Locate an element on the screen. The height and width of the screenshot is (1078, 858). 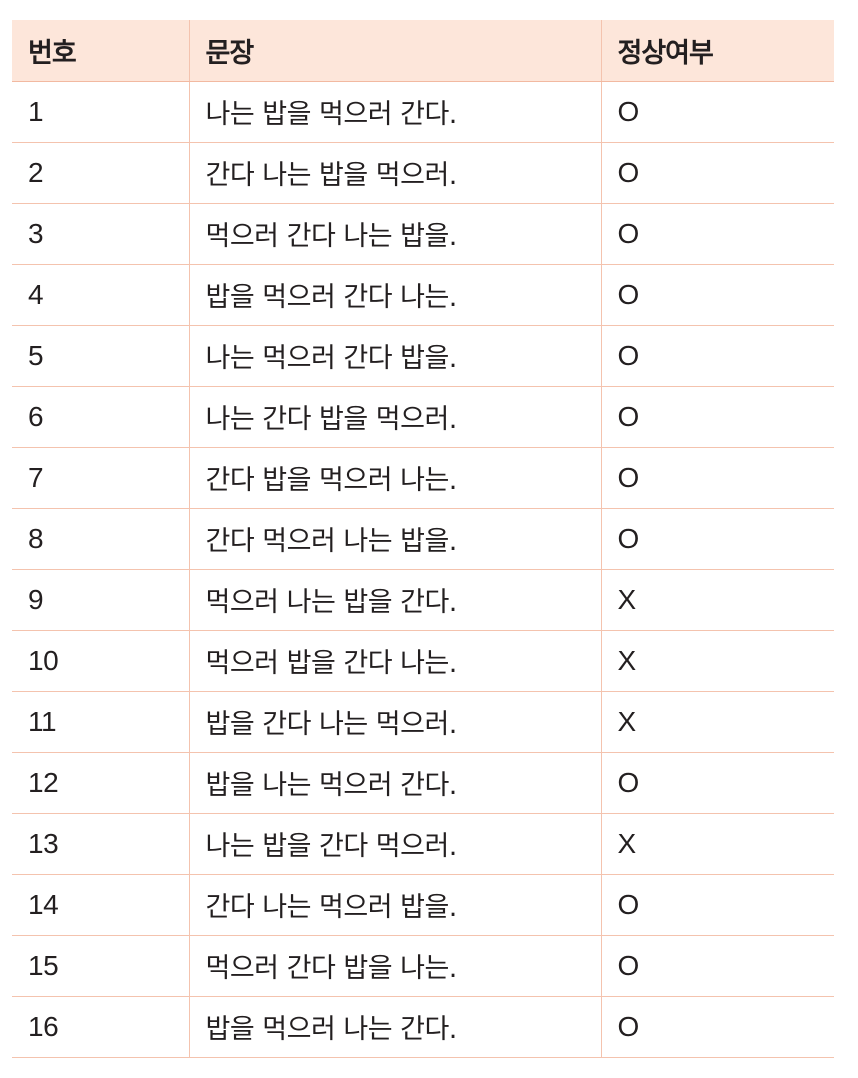
row-sentence-cell: 나는 간다 밥을 먹으러. is located at coordinates (394, 417).